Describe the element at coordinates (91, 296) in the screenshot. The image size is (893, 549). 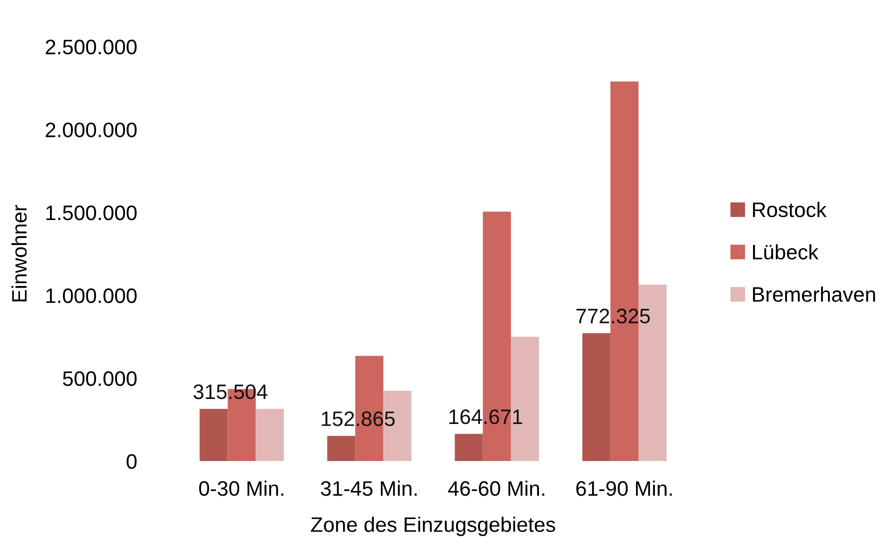
I see `y-tick-label: 1.000.000` at that location.